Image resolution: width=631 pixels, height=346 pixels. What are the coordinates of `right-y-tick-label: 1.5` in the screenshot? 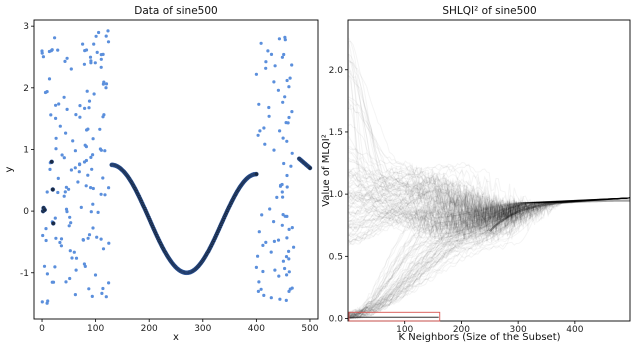 It's located at (336, 133).